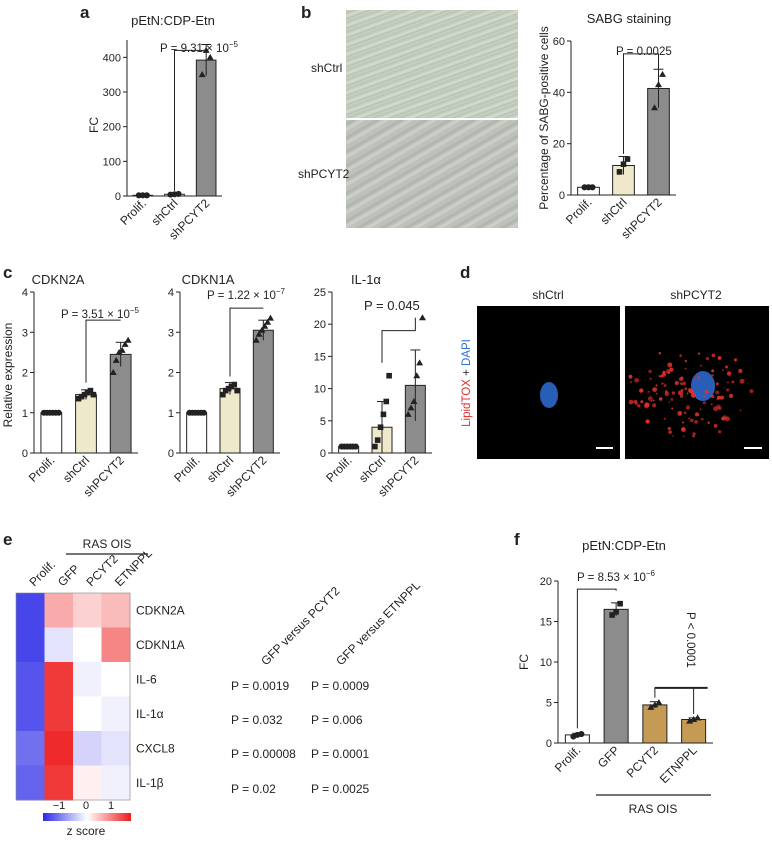 The height and width of the screenshot is (841, 772). Describe the element at coordinates (517, 539) in the screenshot. I see `panel-letter-f: f` at that location.